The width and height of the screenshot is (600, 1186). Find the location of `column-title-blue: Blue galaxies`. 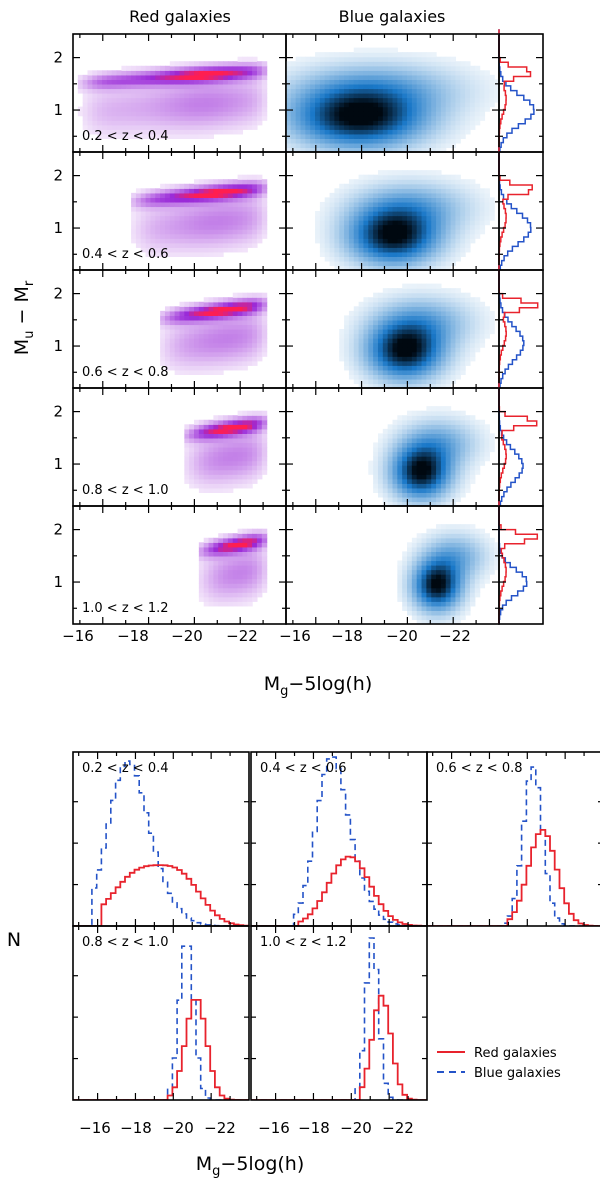

column-title-blue: Blue galaxies is located at coordinates (392, 16).